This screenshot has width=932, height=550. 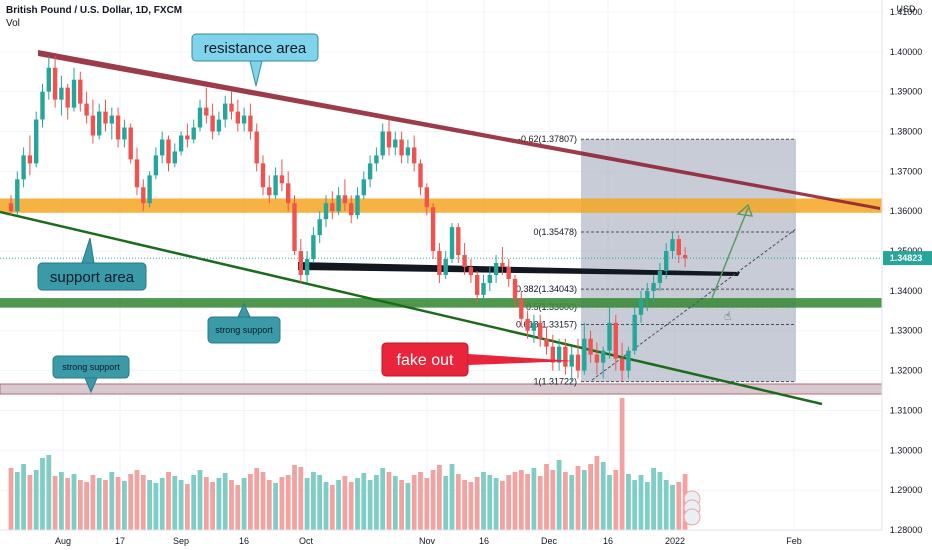 What do you see at coordinates (906, 211) in the screenshot?
I see `price-axis-tick: 1.36000` at bounding box center [906, 211].